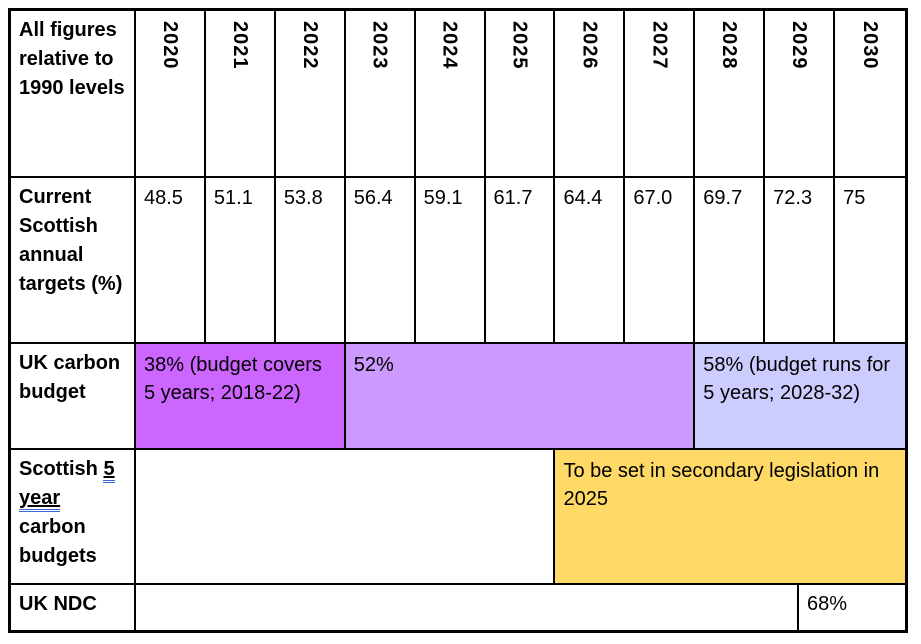 This screenshot has width=921, height=644. I want to click on uk-ndc-empty-cell, so click(467, 607).